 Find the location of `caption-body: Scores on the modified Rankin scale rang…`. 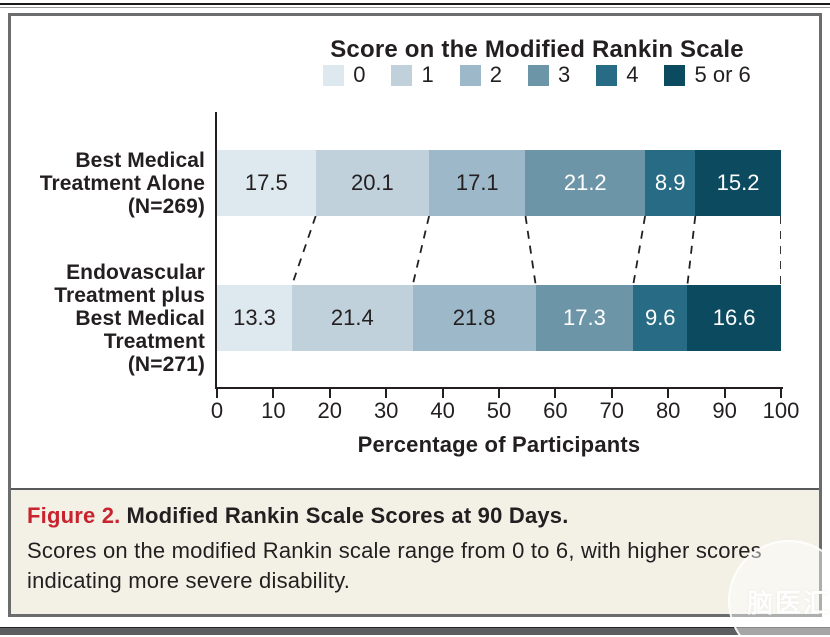

caption-body: Scores on the modified Rankin scale rang… is located at coordinates (394, 565).